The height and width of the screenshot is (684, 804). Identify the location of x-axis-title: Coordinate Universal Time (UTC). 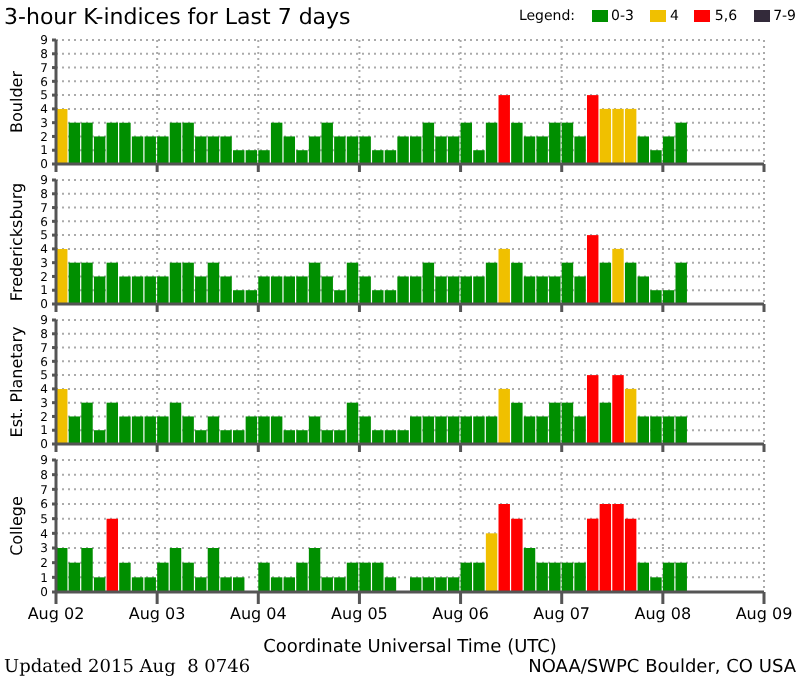
(410, 648).